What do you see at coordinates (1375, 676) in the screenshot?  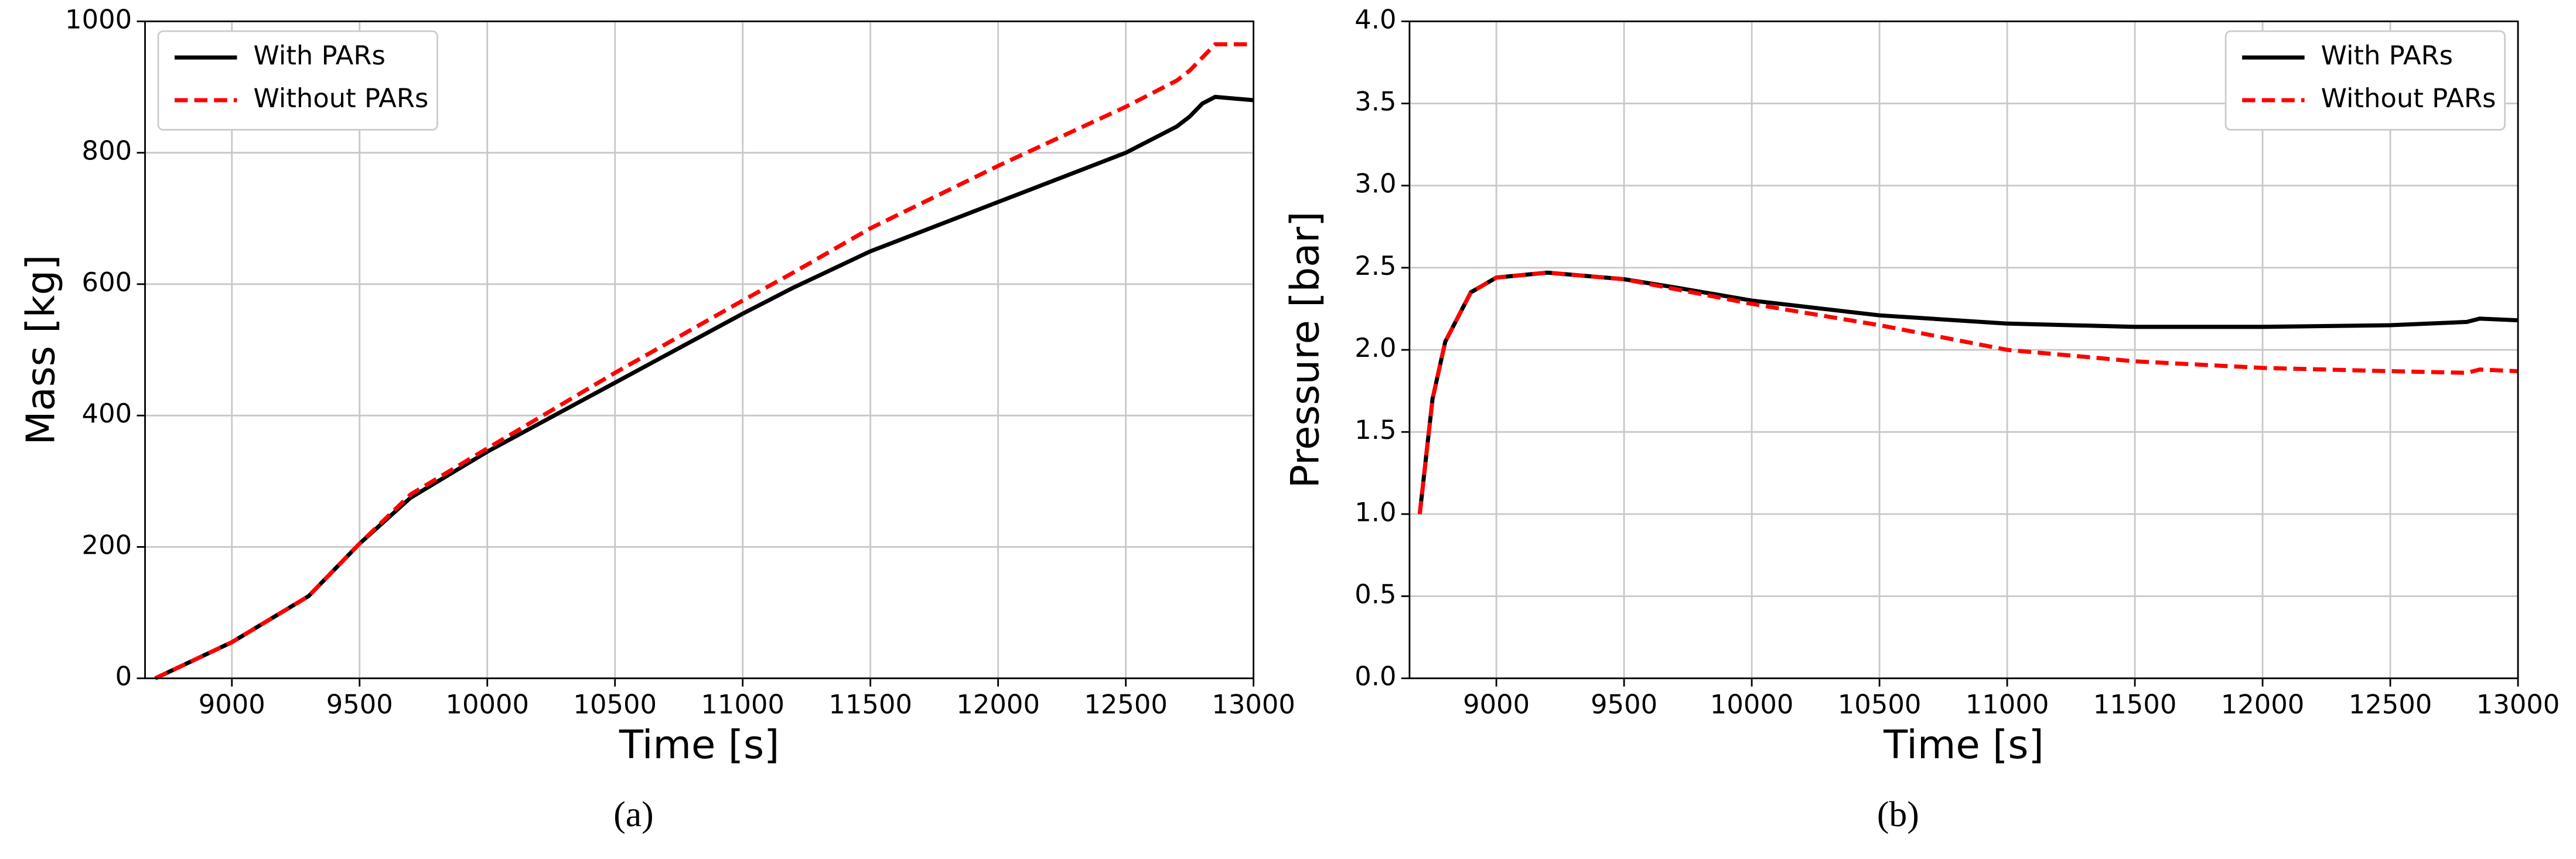 I see `y-tick-label: 0.0` at bounding box center [1375, 676].